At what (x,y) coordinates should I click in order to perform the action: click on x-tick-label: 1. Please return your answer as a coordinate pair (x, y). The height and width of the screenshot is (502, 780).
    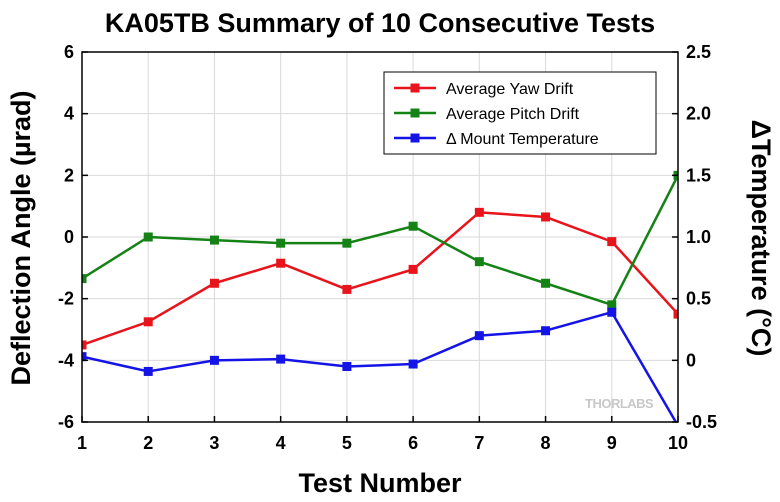
    Looking at the image, I should click on (82, 443).